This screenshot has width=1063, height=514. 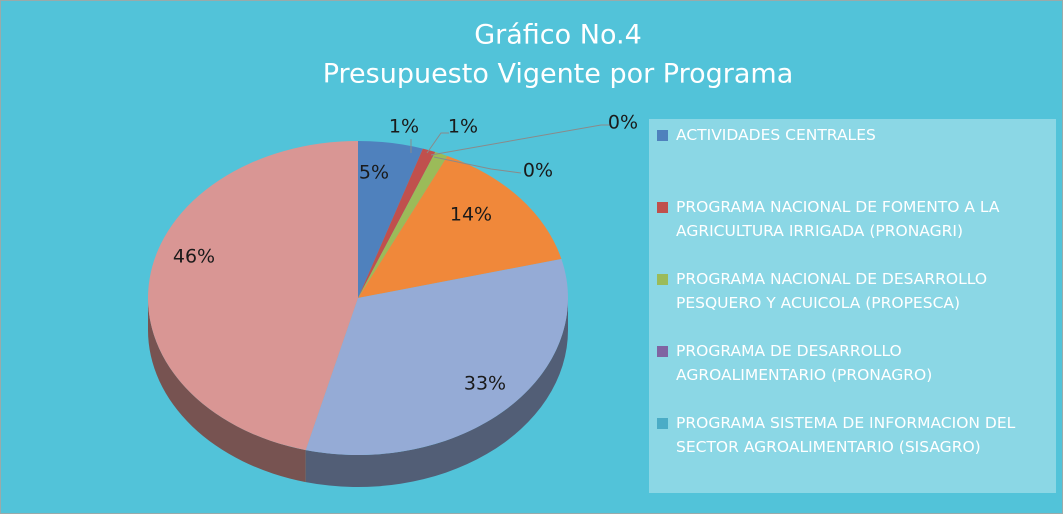 I want to click on data-label: 14%, so click(x=471, y=215).